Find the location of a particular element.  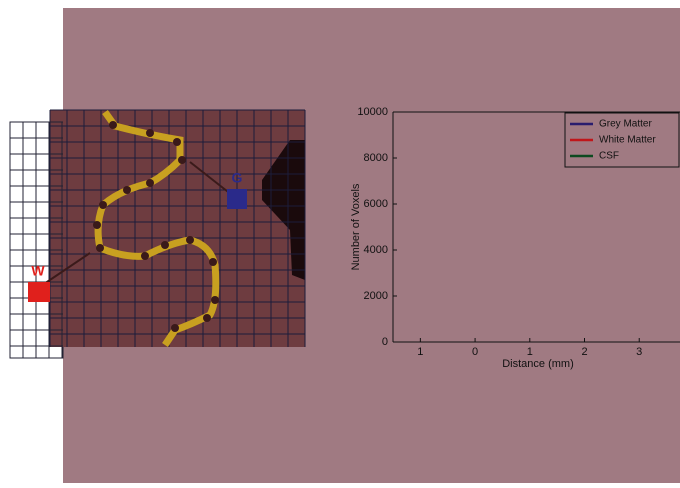

x-tick-label: 3 is located at coordinates (639, 352).